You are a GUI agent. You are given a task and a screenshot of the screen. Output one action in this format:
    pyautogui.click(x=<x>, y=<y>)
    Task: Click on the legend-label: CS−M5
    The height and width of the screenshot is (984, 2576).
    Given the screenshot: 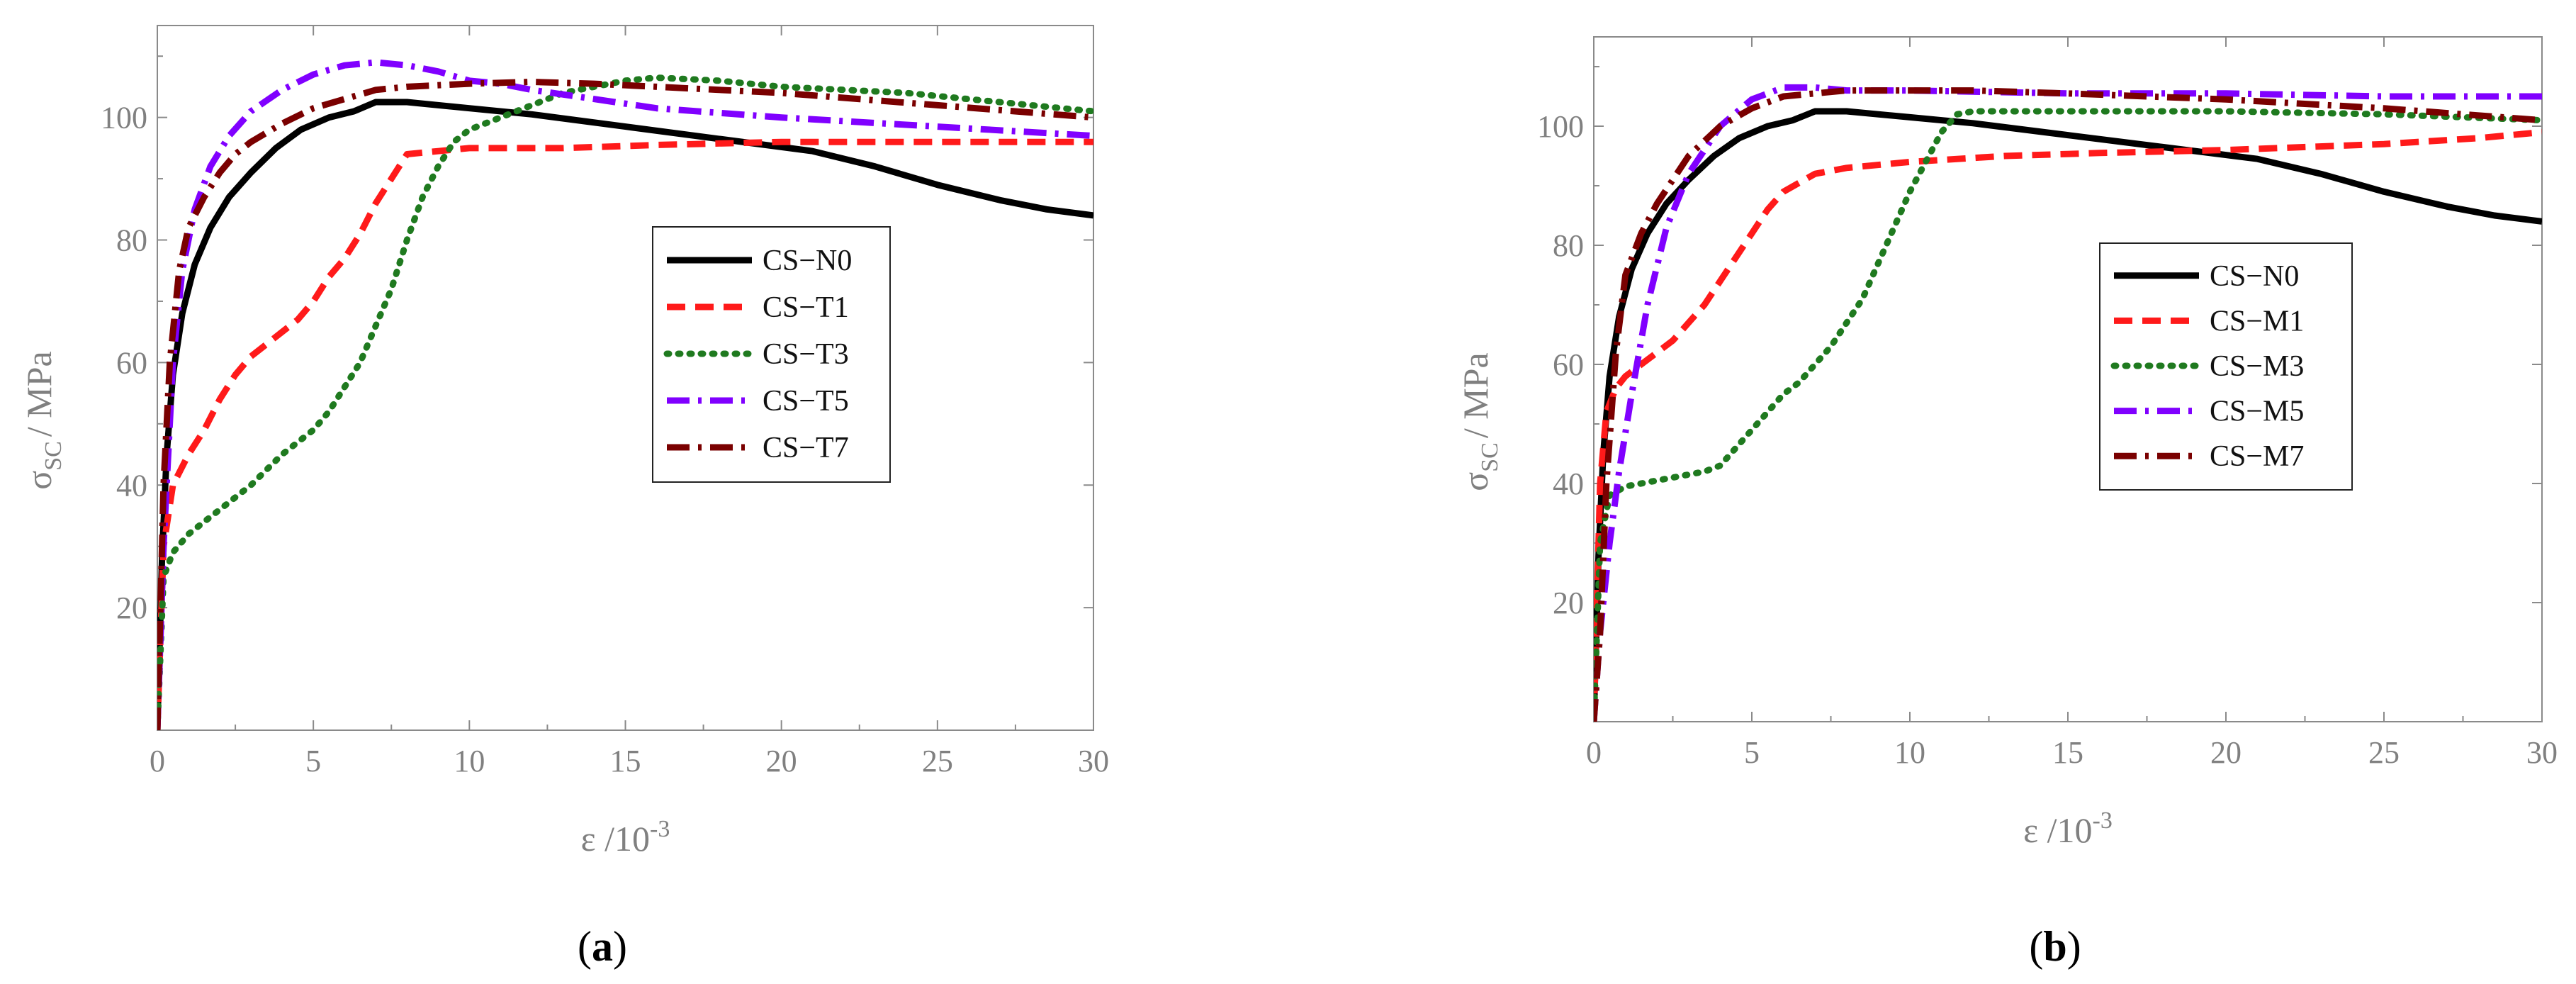 What is the action you would take?
    pyautogui.click(x=2257, y=412)
    